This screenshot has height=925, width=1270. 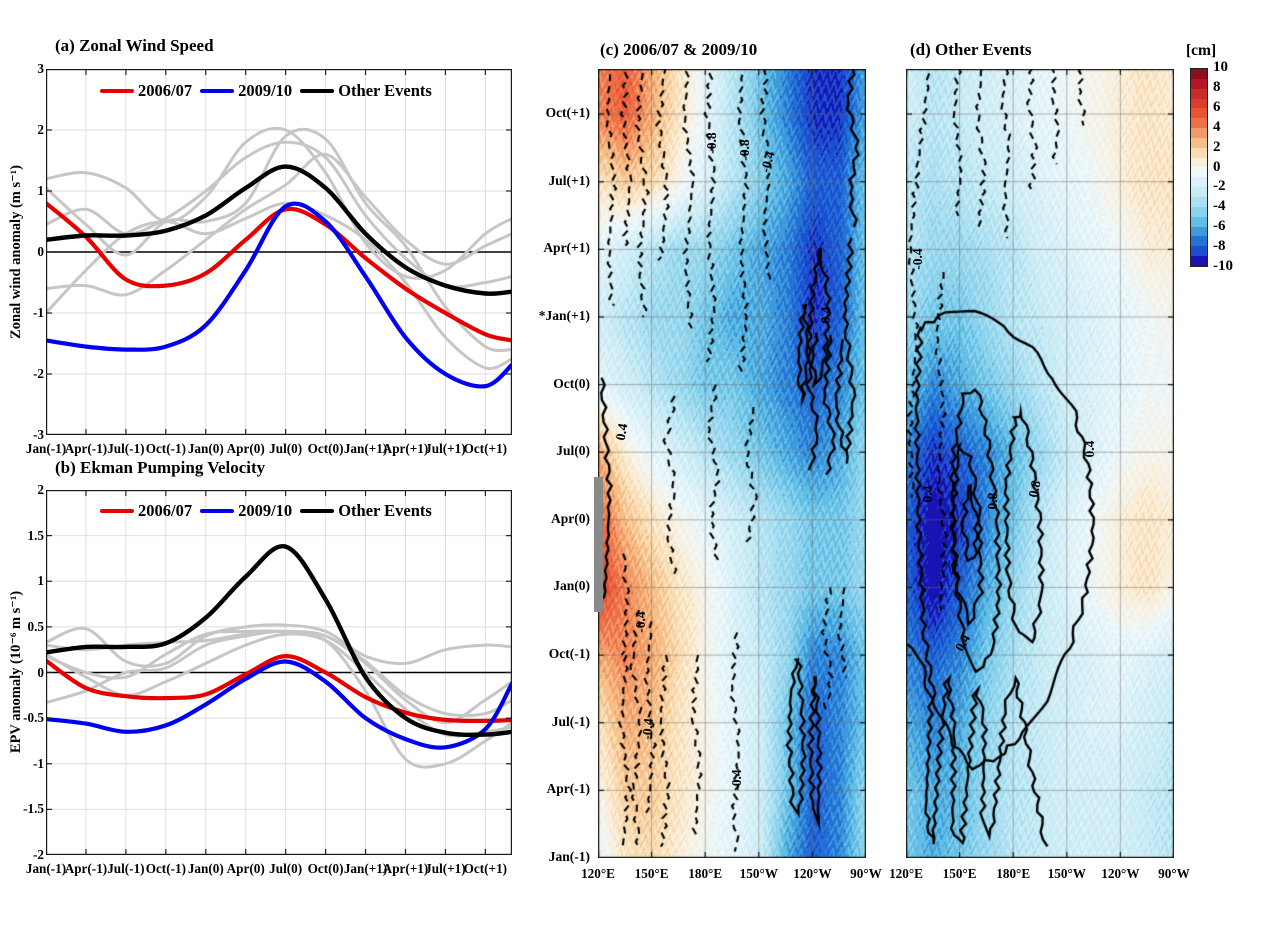 What do you see at coordinates (1219, 206) in the screenshot?
I see `colorbar-tick-label: -4` at bounding box center [1219, 206].